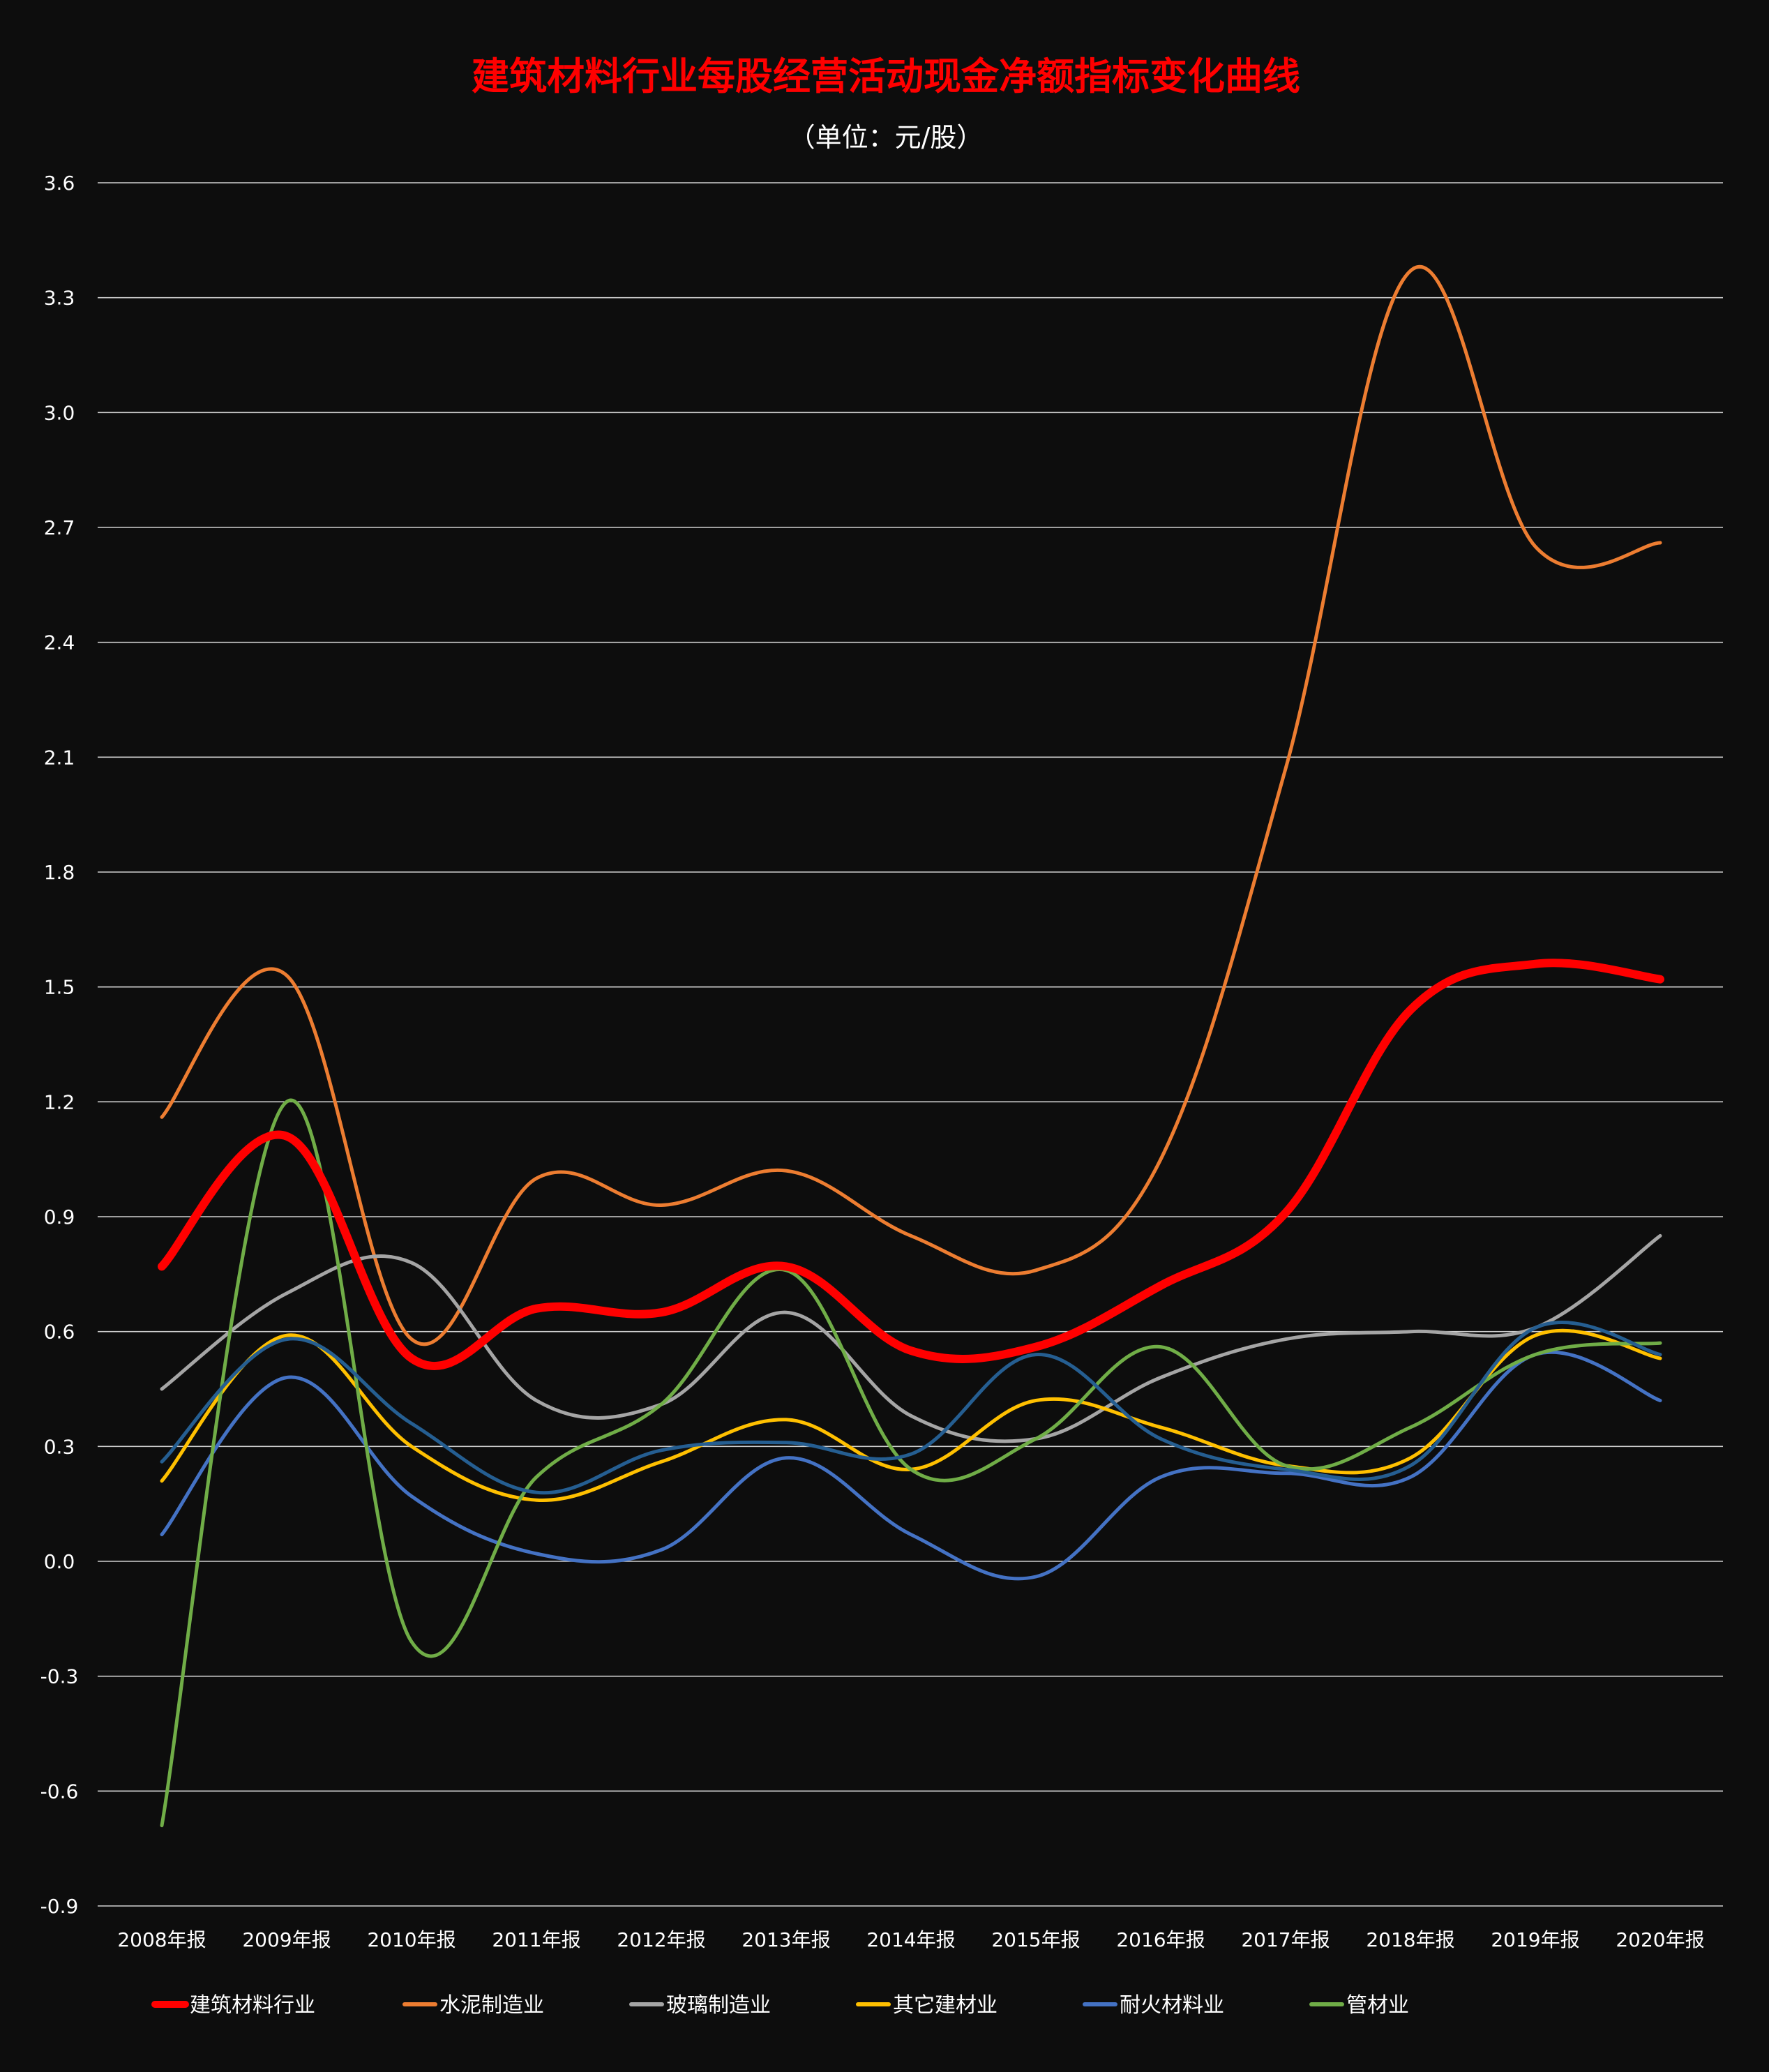 Image resolution: width=1769 pixels, height=2072 pixels. What do you see at coordinates (1660, 1939) in the screenshot?
I see `x-tick-label: 2020年报` at bounding box center [1660, 1939].